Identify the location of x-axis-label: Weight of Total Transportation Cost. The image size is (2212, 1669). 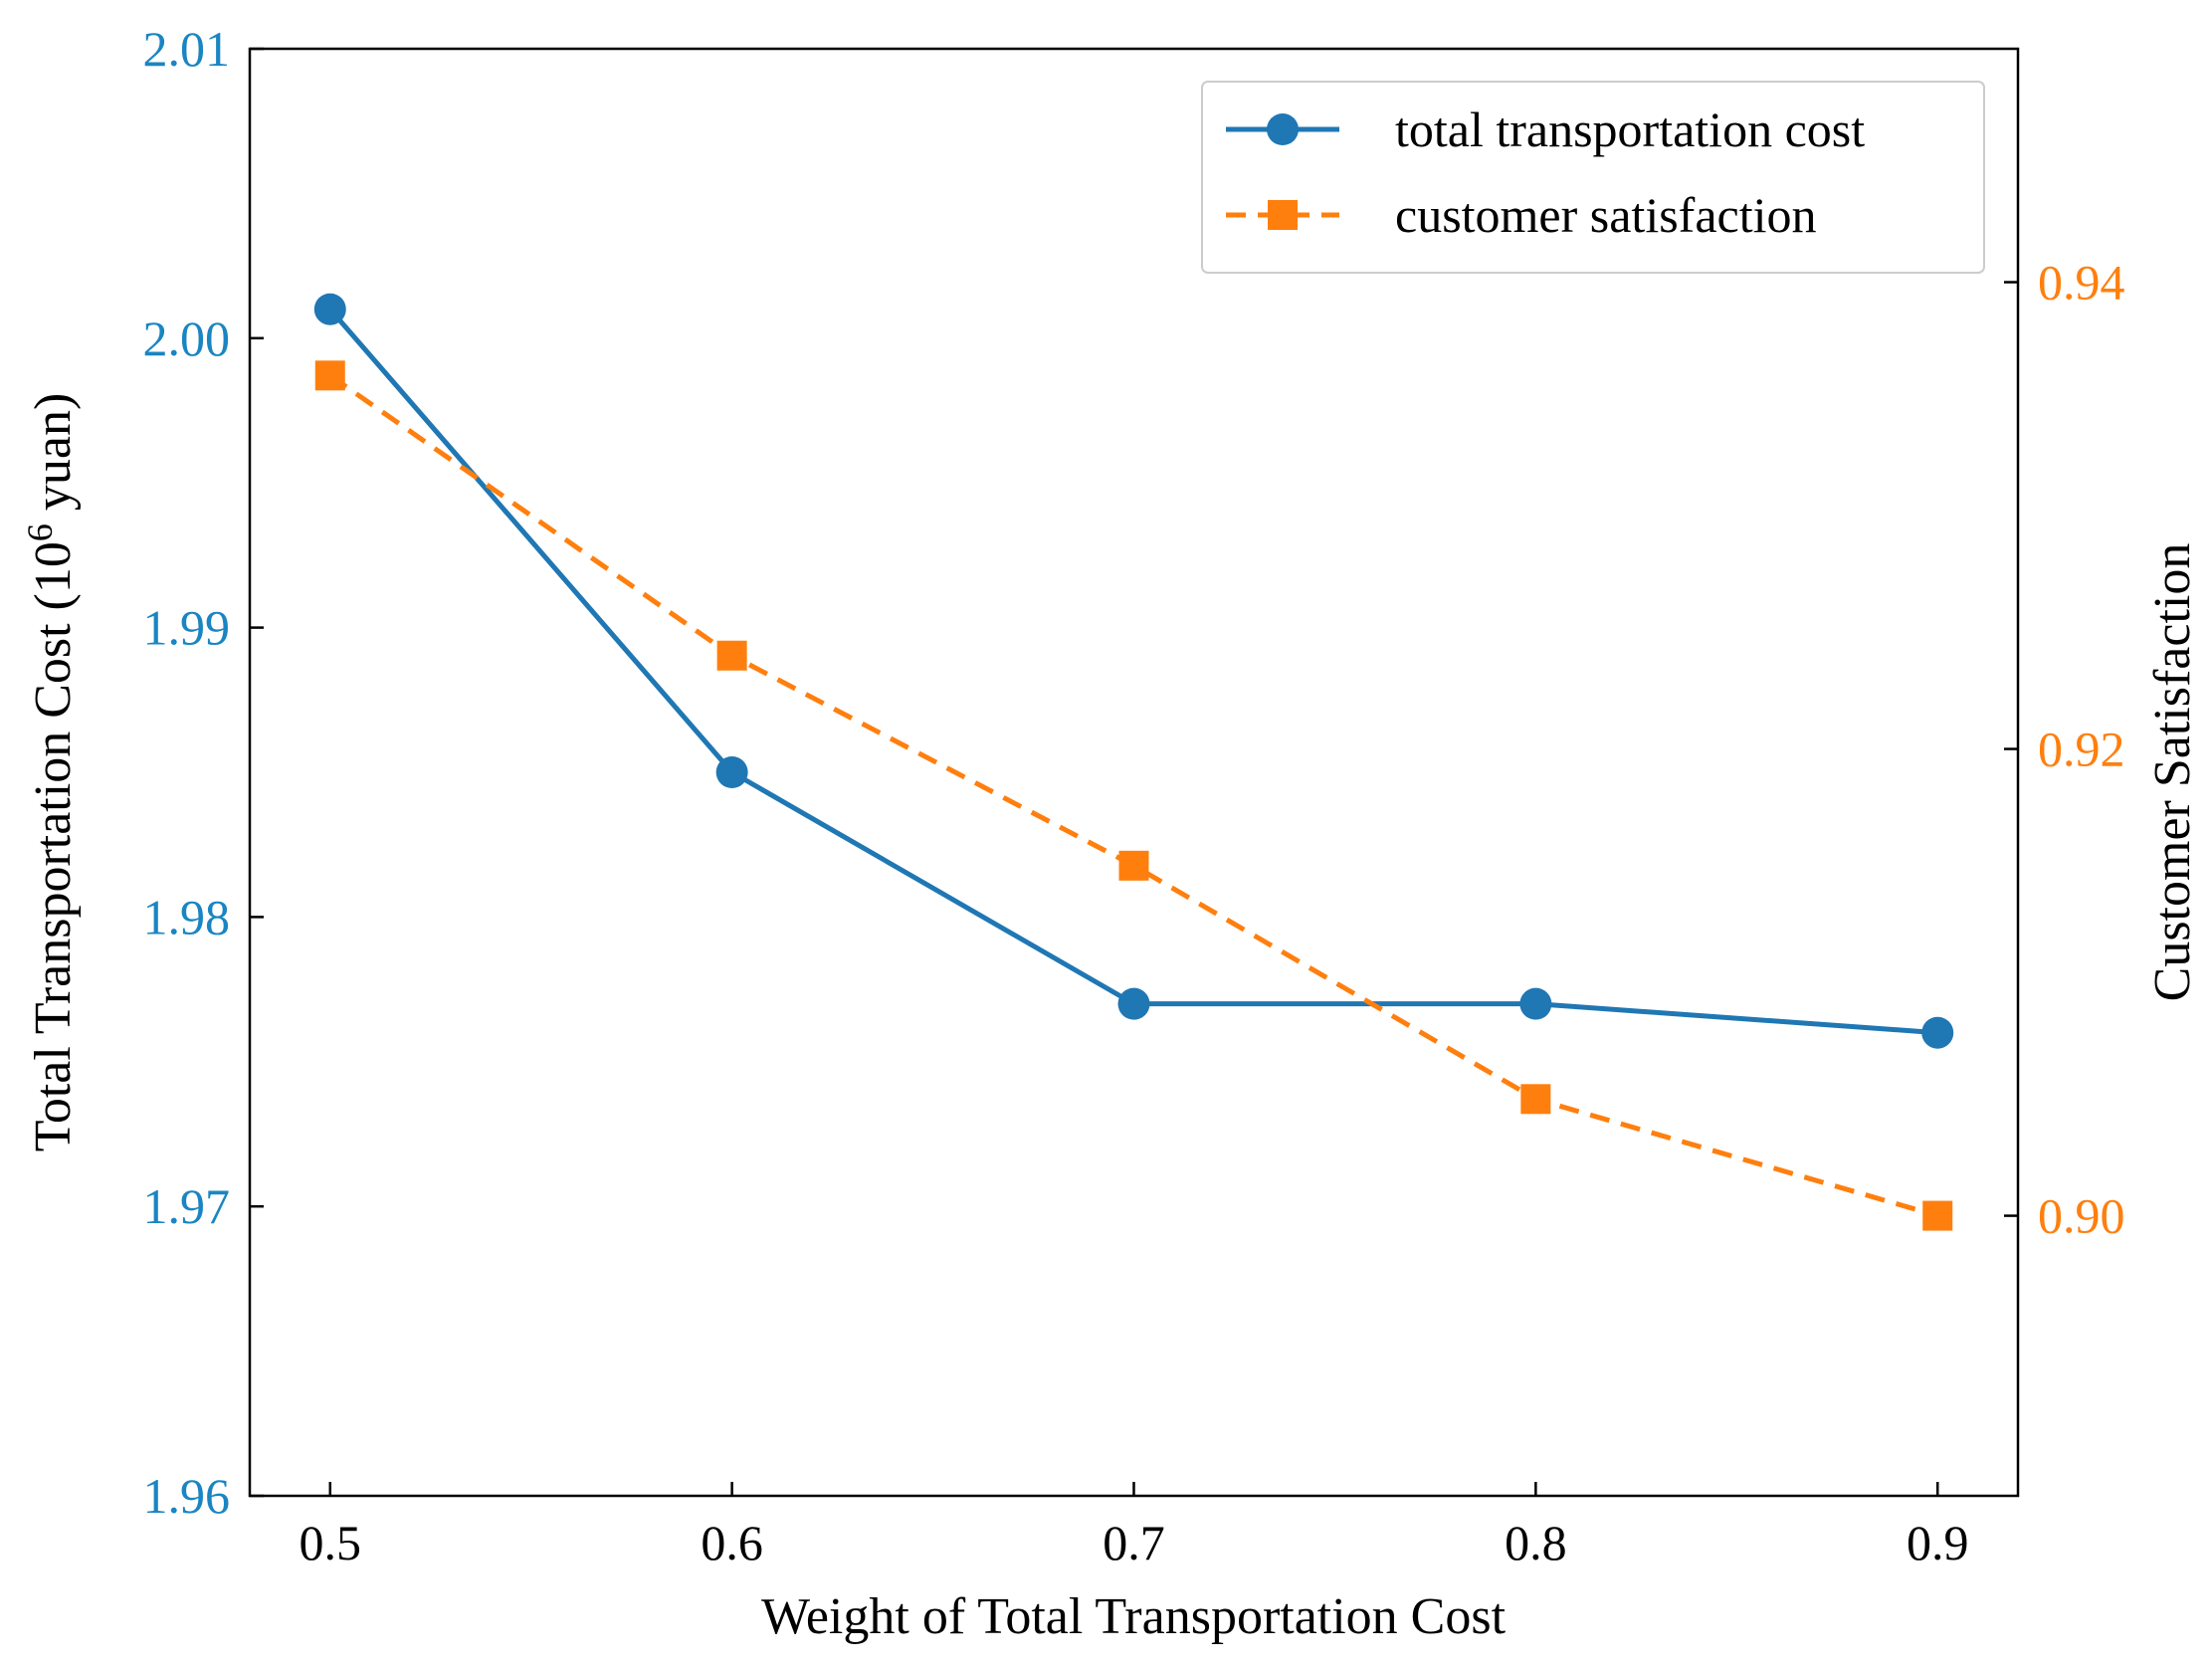
(1134, 1617).